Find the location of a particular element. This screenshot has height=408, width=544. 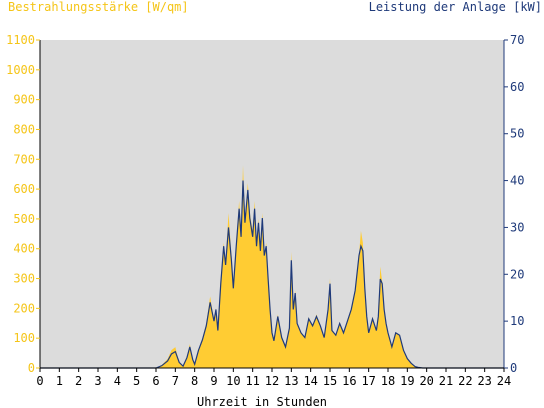

x-tick-label: 14 is located at coordinates (310, 381).